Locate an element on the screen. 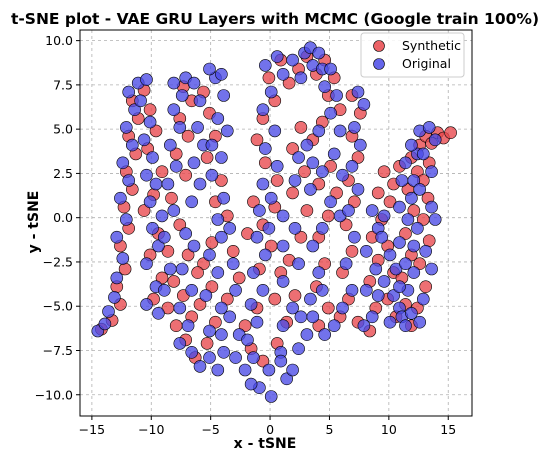 The width and height of the screenshot is (550, 461). x-tick-label: 15 is located at coordinates (448, 429).